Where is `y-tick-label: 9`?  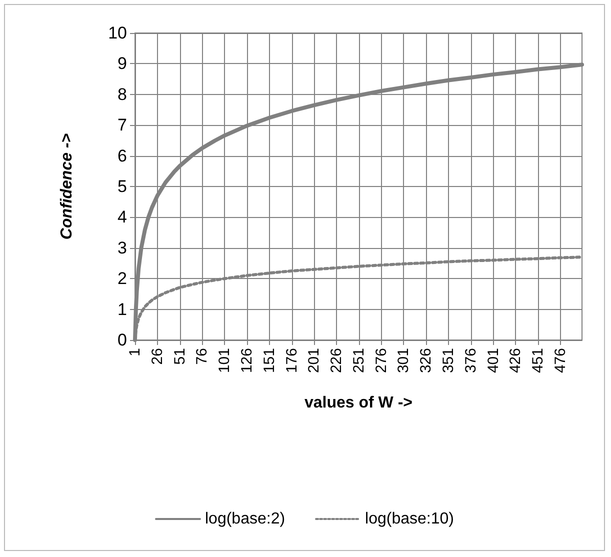
y-tick-label: 9 is located at coordinates (122, 64).